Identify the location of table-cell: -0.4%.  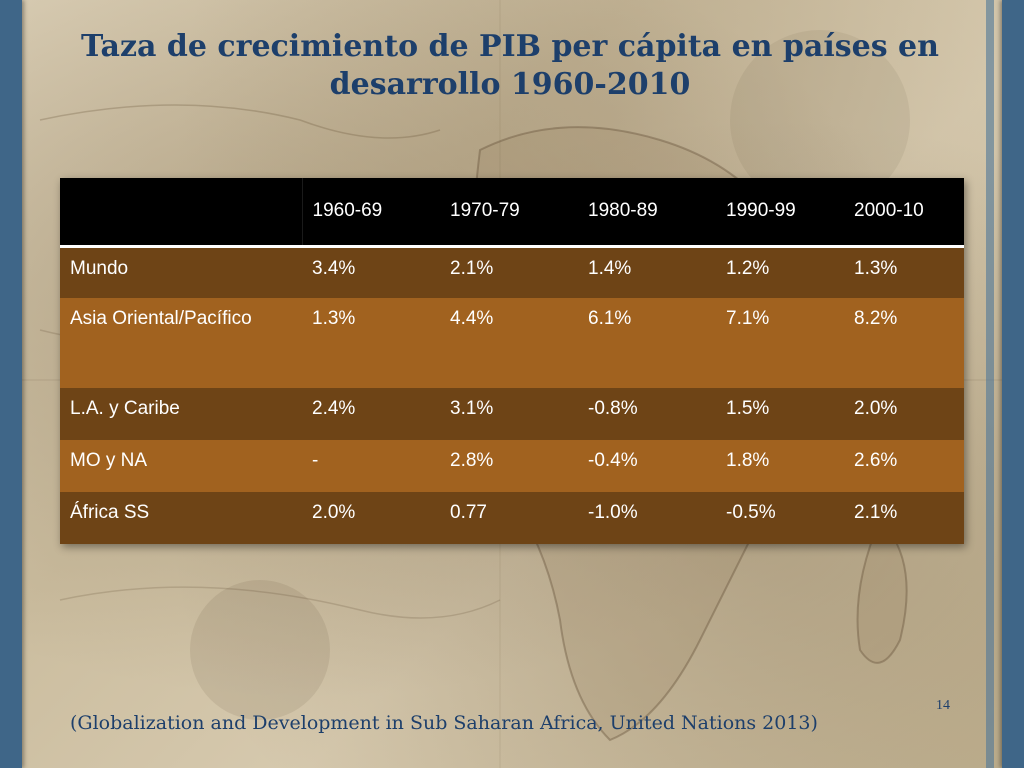
(613, 460).